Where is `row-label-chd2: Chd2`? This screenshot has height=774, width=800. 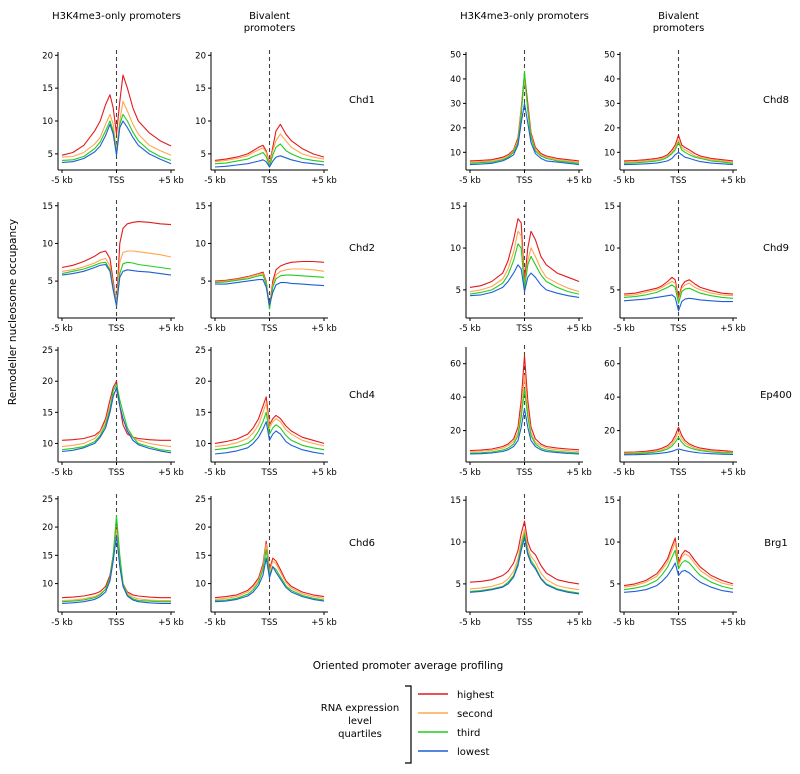 row-label-chd2: Chd2 is located at coordinates (362, 248).